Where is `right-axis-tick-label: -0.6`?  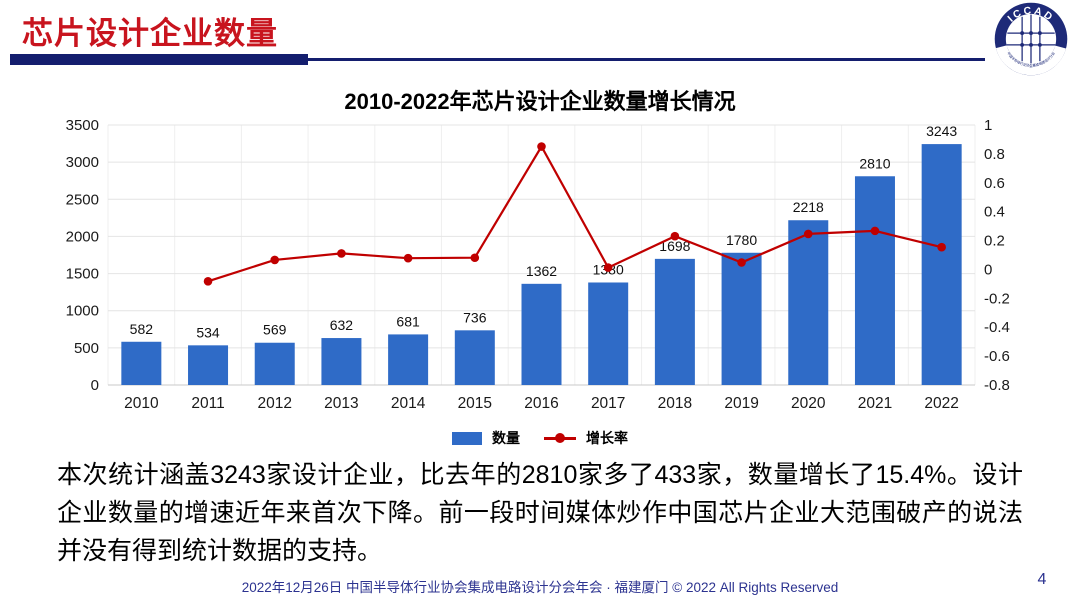
right-axis-tick-label: -0.6 is located at coordinates (997, 356).